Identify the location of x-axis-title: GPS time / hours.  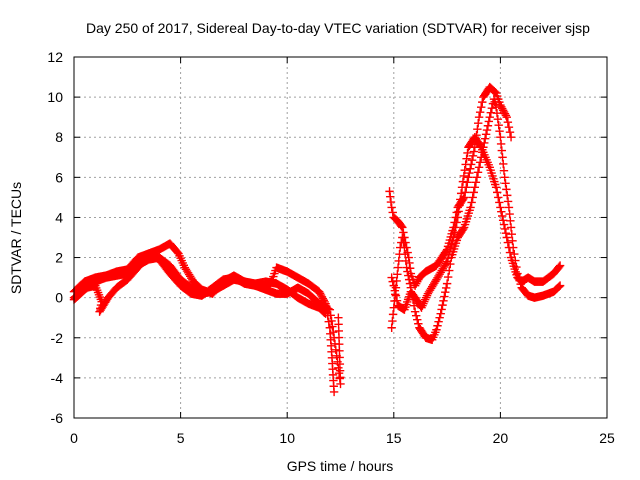
(340, 466).